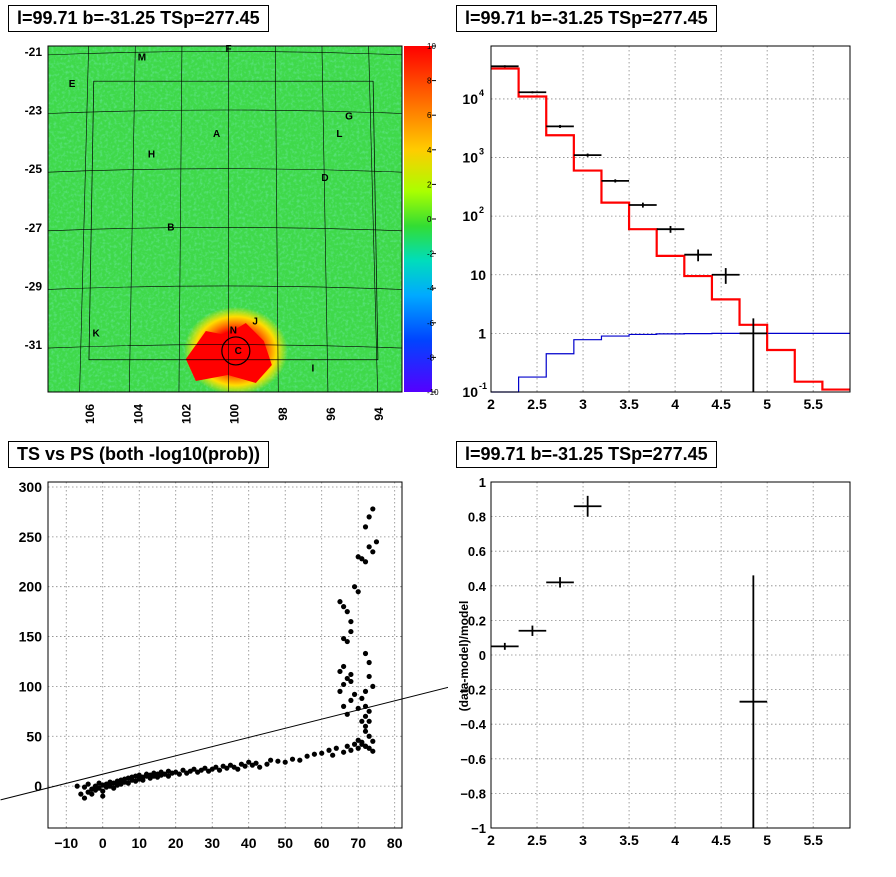 This screenshot has width=896, height=877. I want to click on spec-y-tick-exp: 2, so click(481, 210).